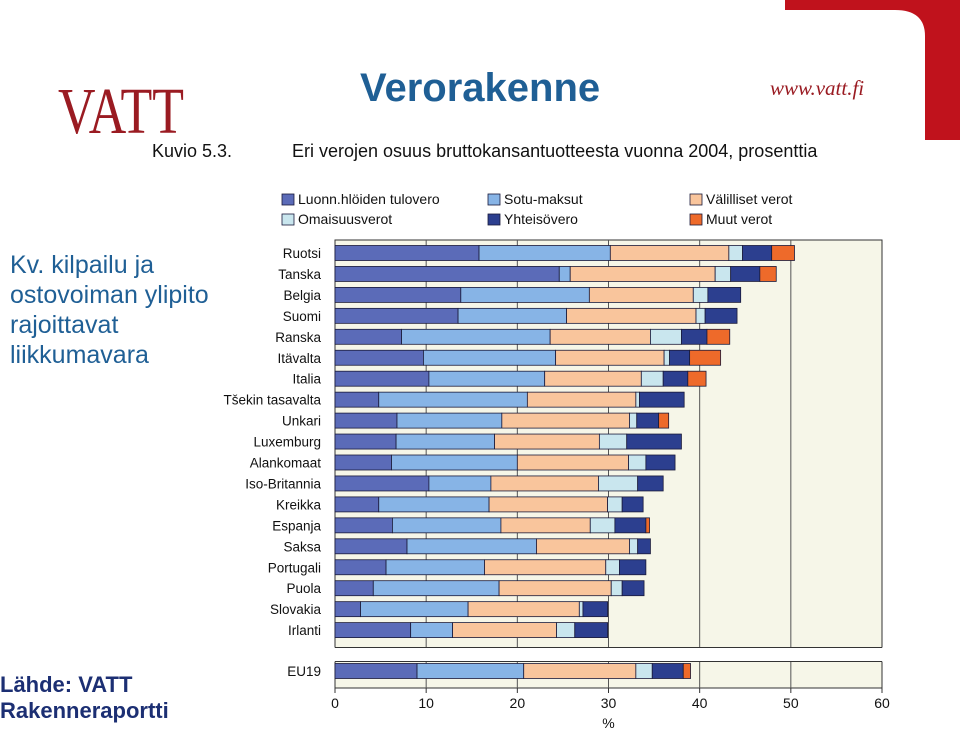 This screenshot has height=732, width=960. I want to click on slide-title: Verorakenne, so click(480, 88).